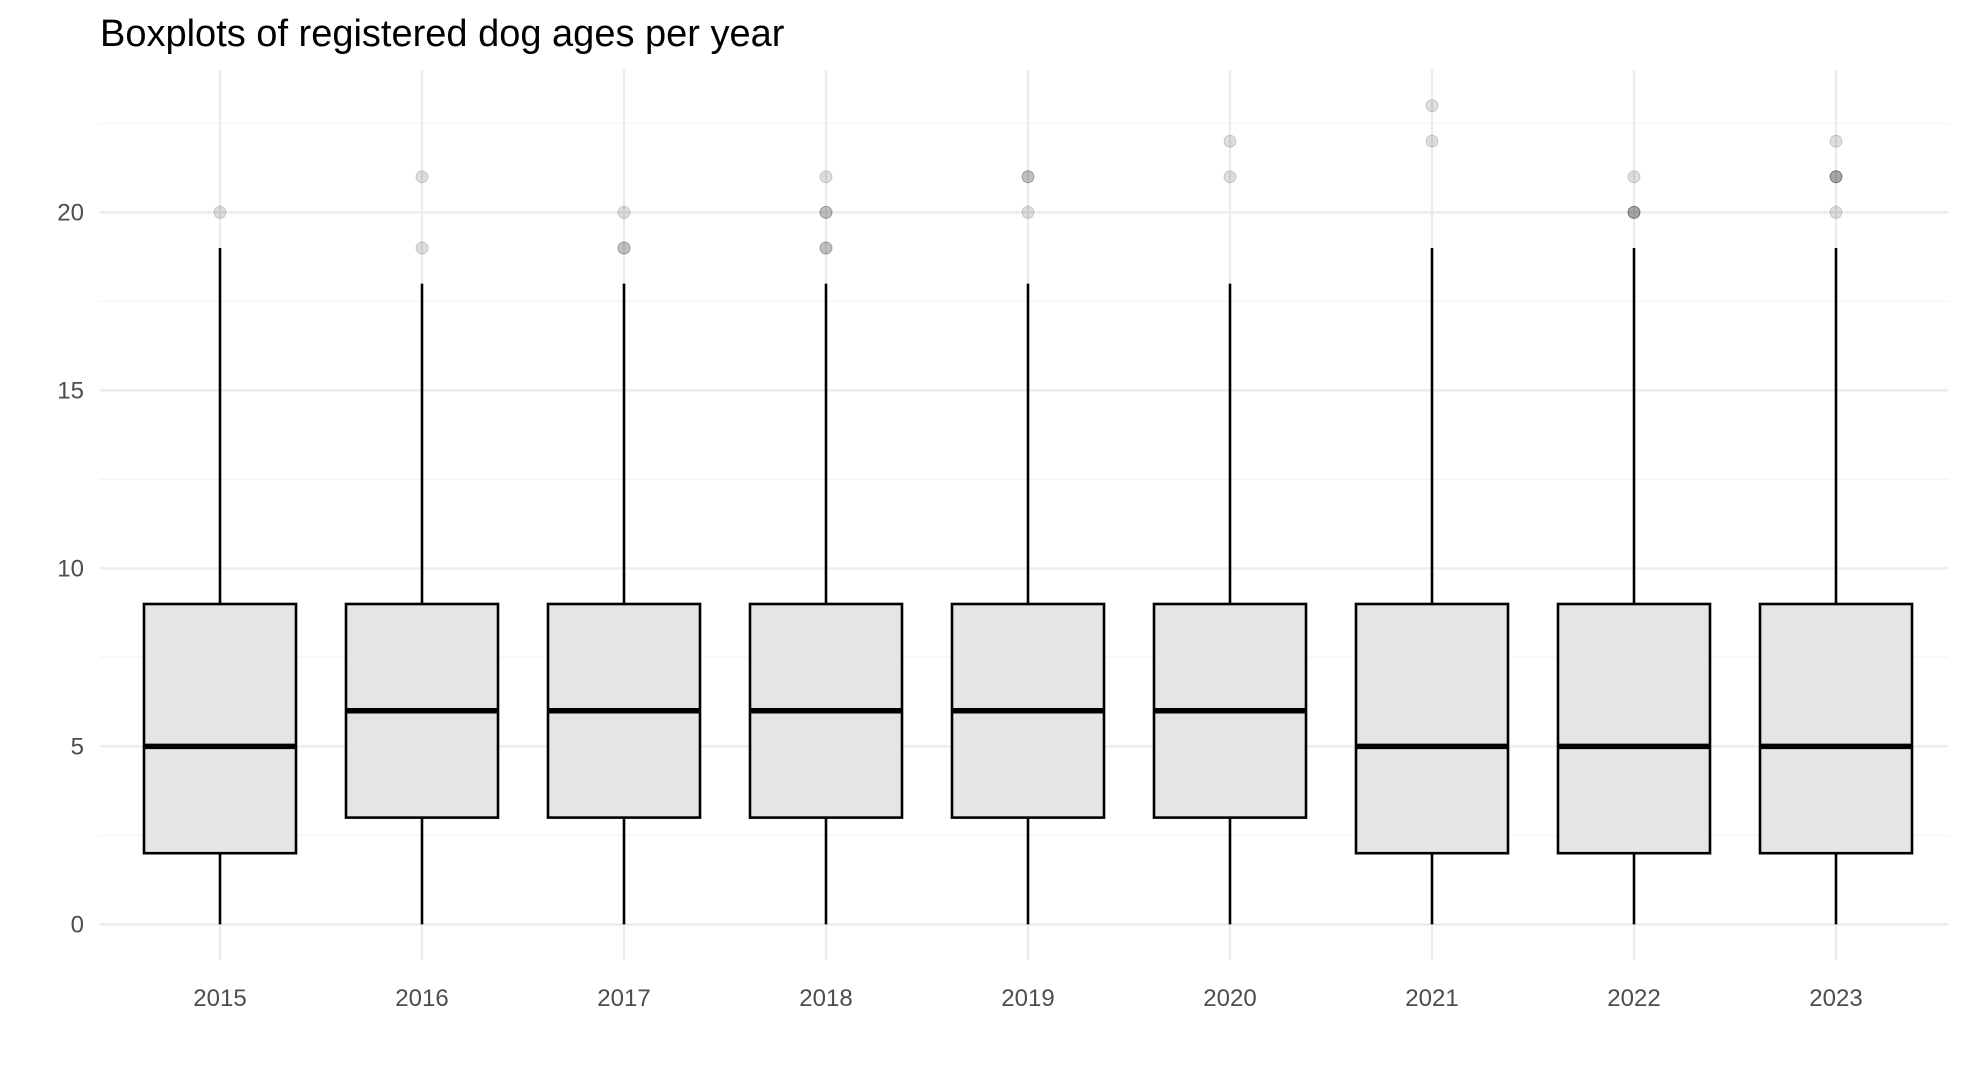 The image size is (1966, 1067). I want to click on x-tick-label: 2015, so click(219, 998).